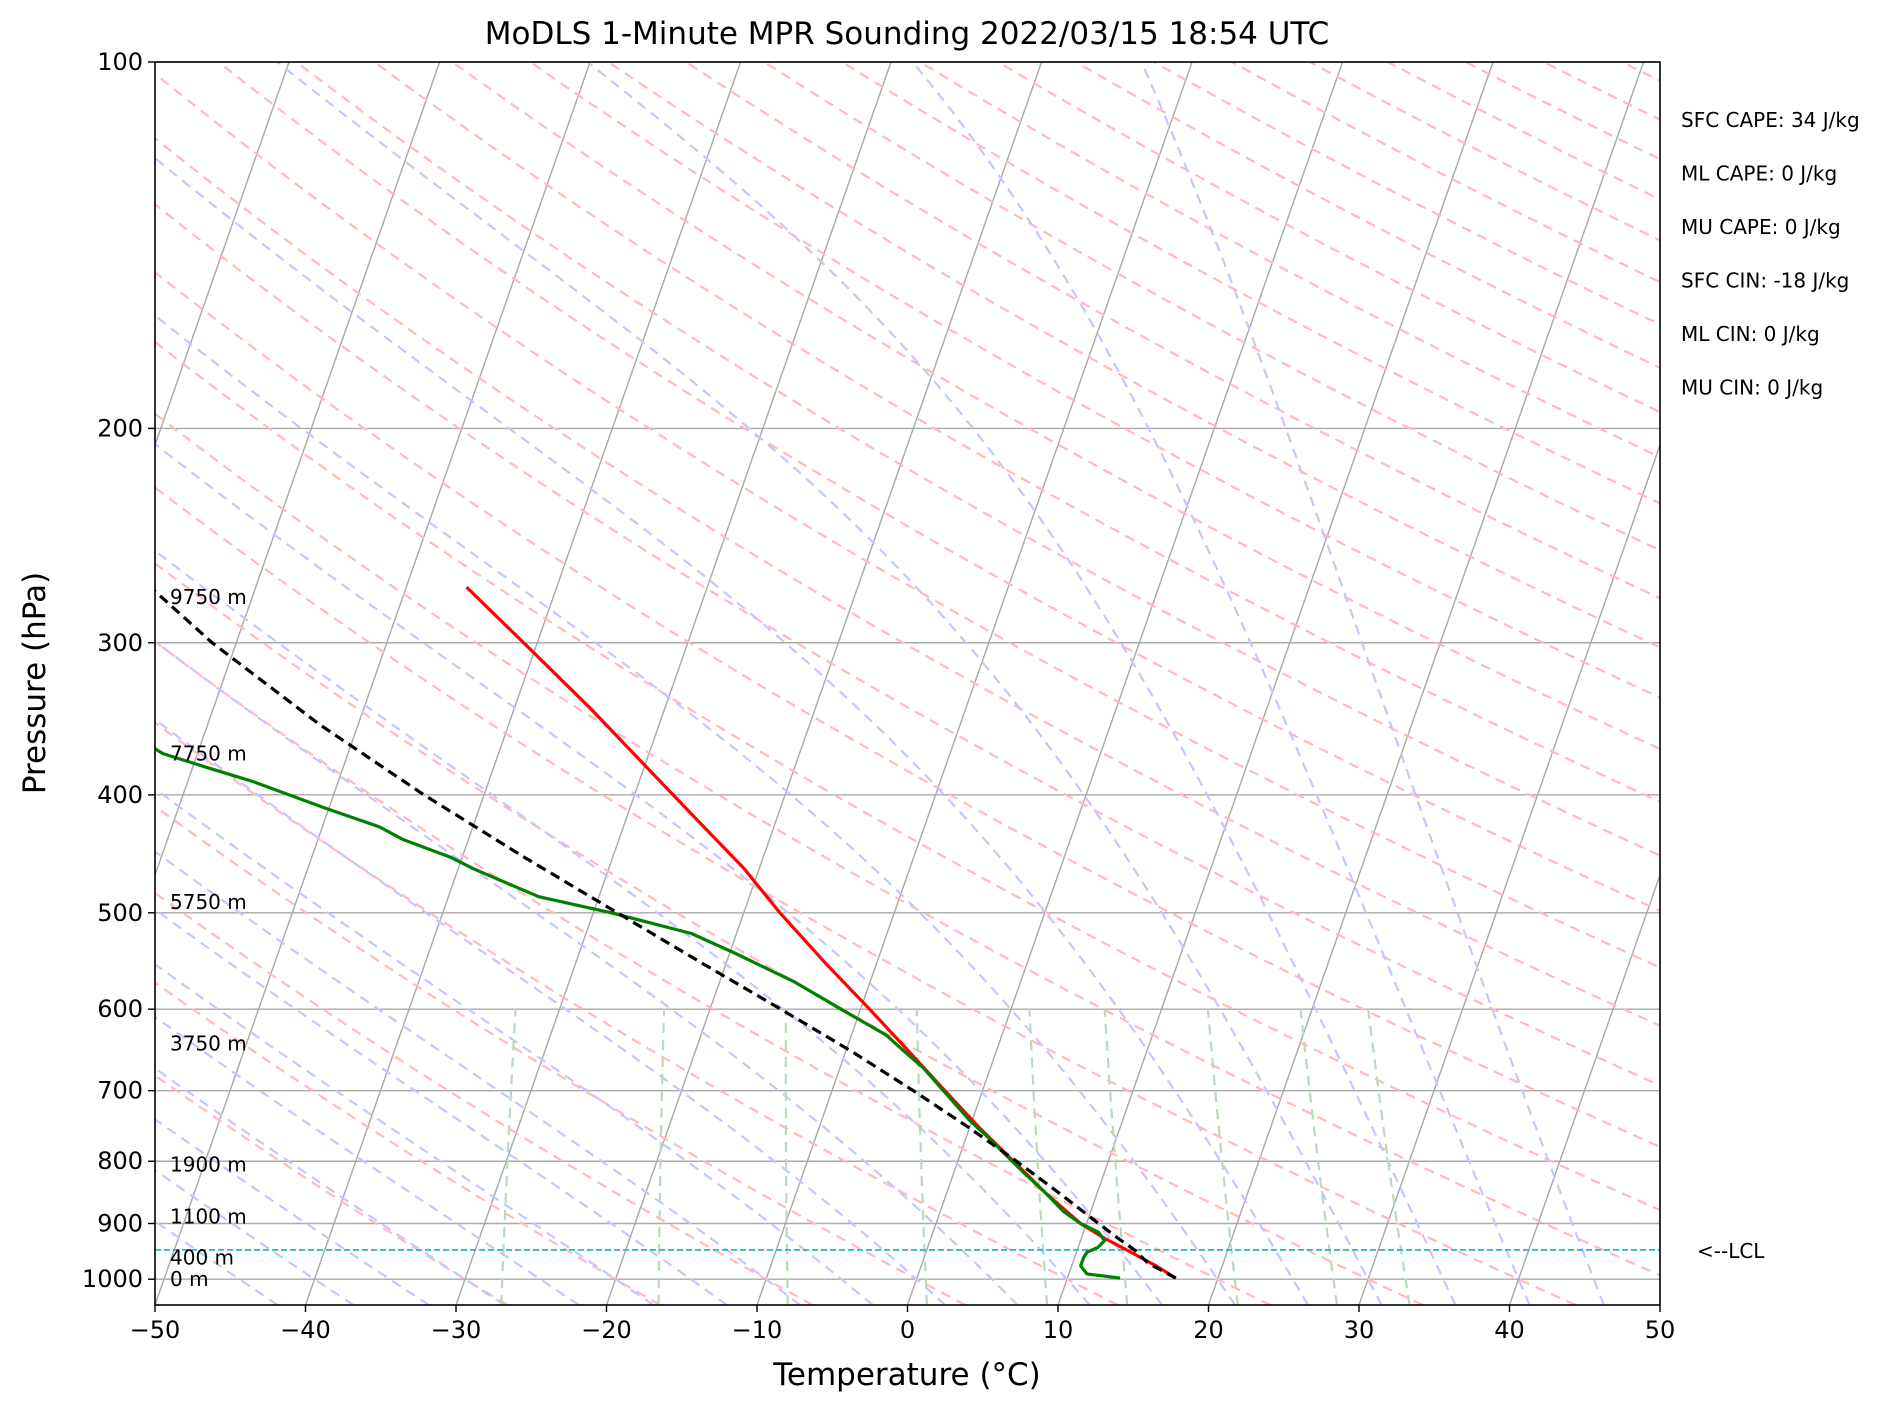  Describe the element at coordinates (120, 913) in the screenshot. I see `y-tick-label: 500` at that location.